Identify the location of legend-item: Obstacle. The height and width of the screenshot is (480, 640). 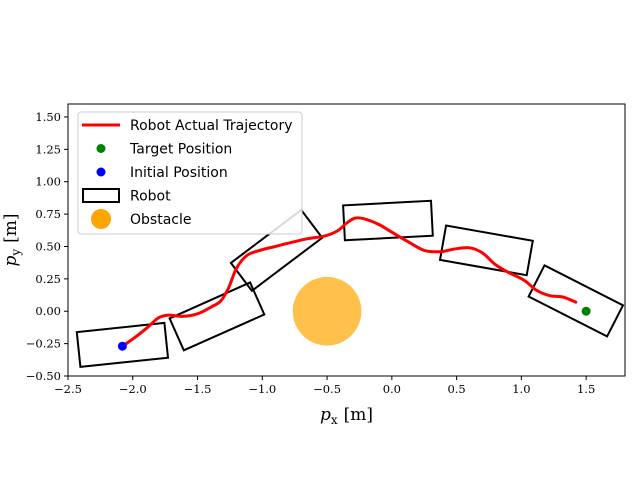
(141, 219).